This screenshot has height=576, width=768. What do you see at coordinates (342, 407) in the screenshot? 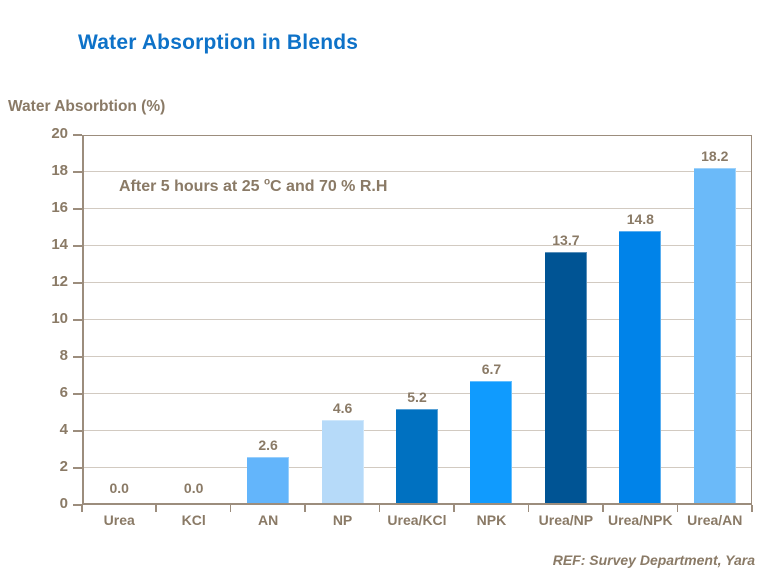
I see `bar-value-label: 4.6` at bounding box center [342, 407].